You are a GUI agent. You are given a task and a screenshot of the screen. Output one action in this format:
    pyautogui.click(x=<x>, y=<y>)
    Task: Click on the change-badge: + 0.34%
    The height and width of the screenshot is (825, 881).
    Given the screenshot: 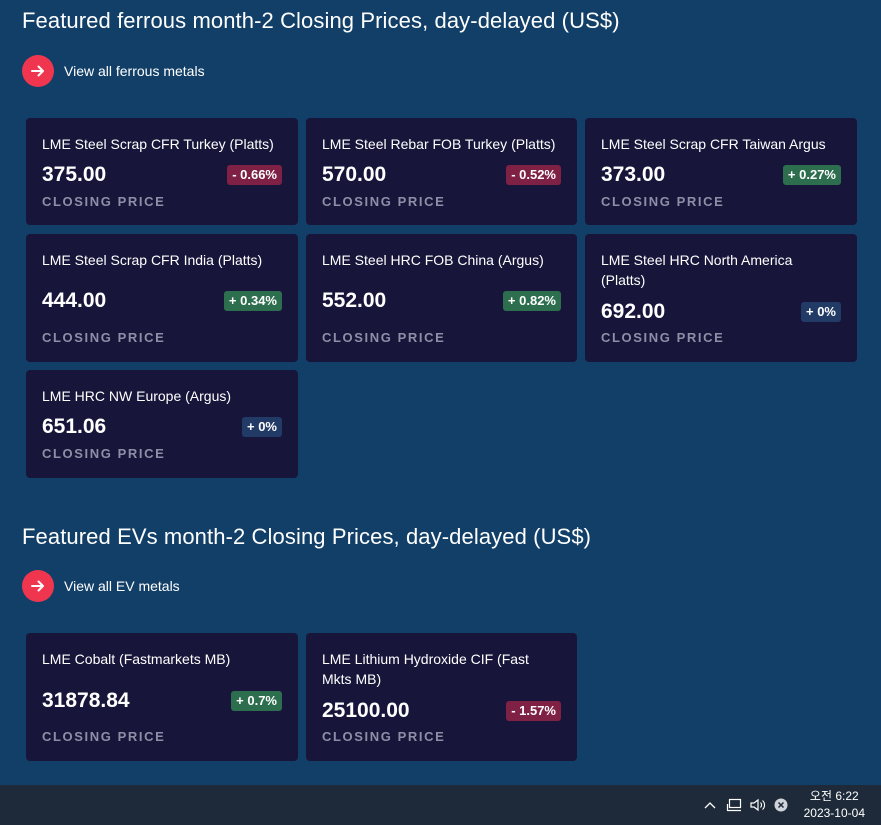 What is the action you would take?
    pyautogui.click(x=252, y=301)
    